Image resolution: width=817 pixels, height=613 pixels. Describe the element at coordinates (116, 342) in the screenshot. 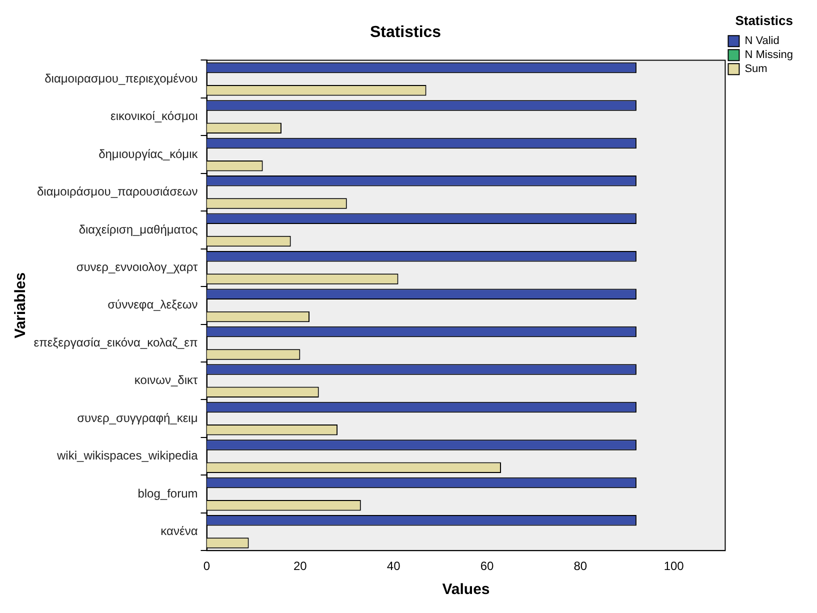

I see `y-tick-label: επεξεργασία_εικόνα_κολαζ_επ` at that location.